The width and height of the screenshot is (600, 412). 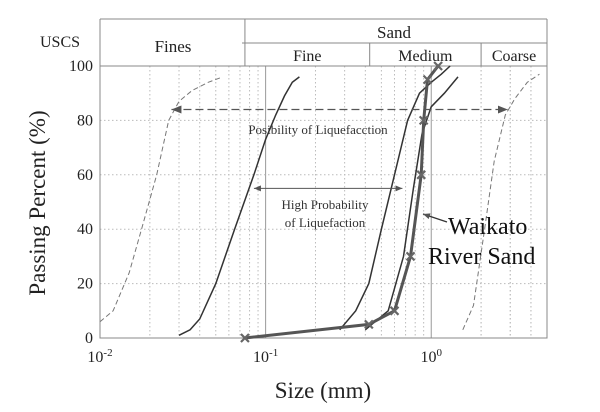 I want to click on x-tick-label: 10⁻², so click(x=99, y=356).